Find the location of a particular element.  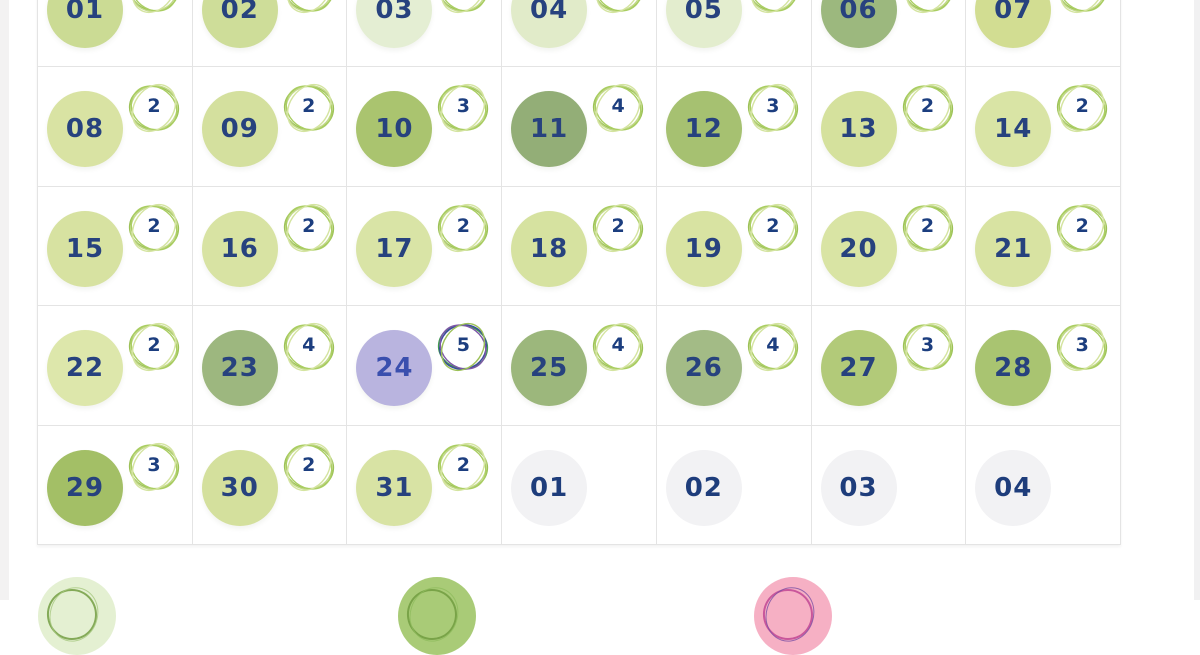

day-number: 02 is located at coordinates (239, 12).